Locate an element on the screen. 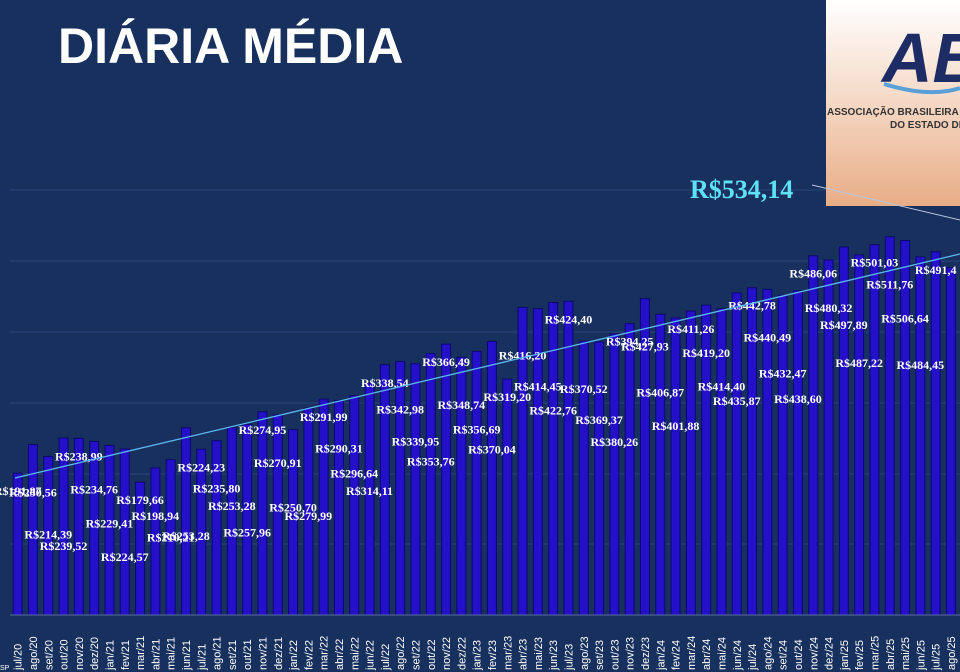  x-tick-label: jul/24 is located at coordinates (753, 657).